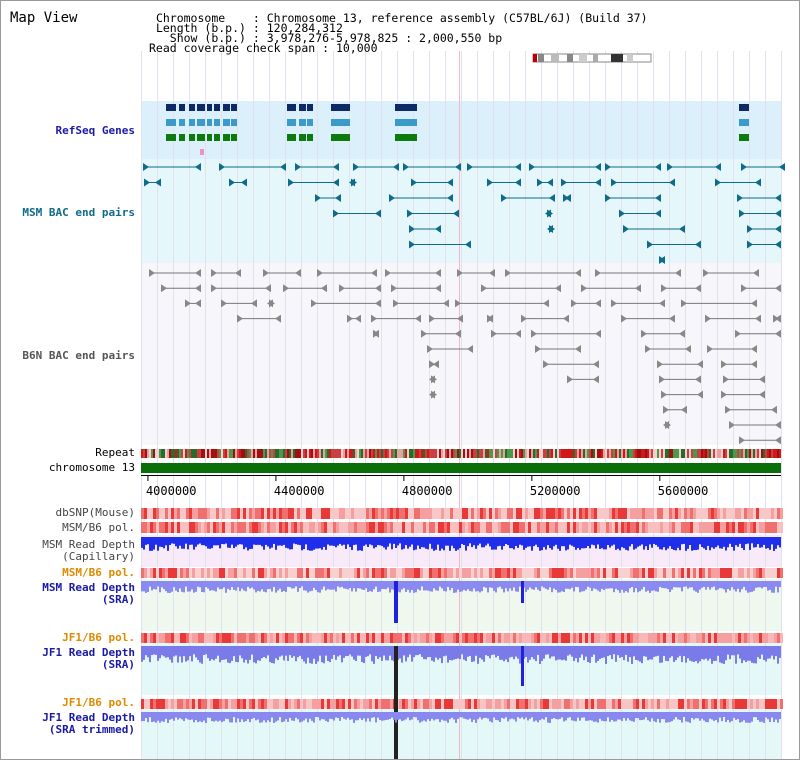 The height and width of the screenshot is (760, 800). I want to click on track-label-refseq-genes: RefSeq Genes, so click(95, 130).